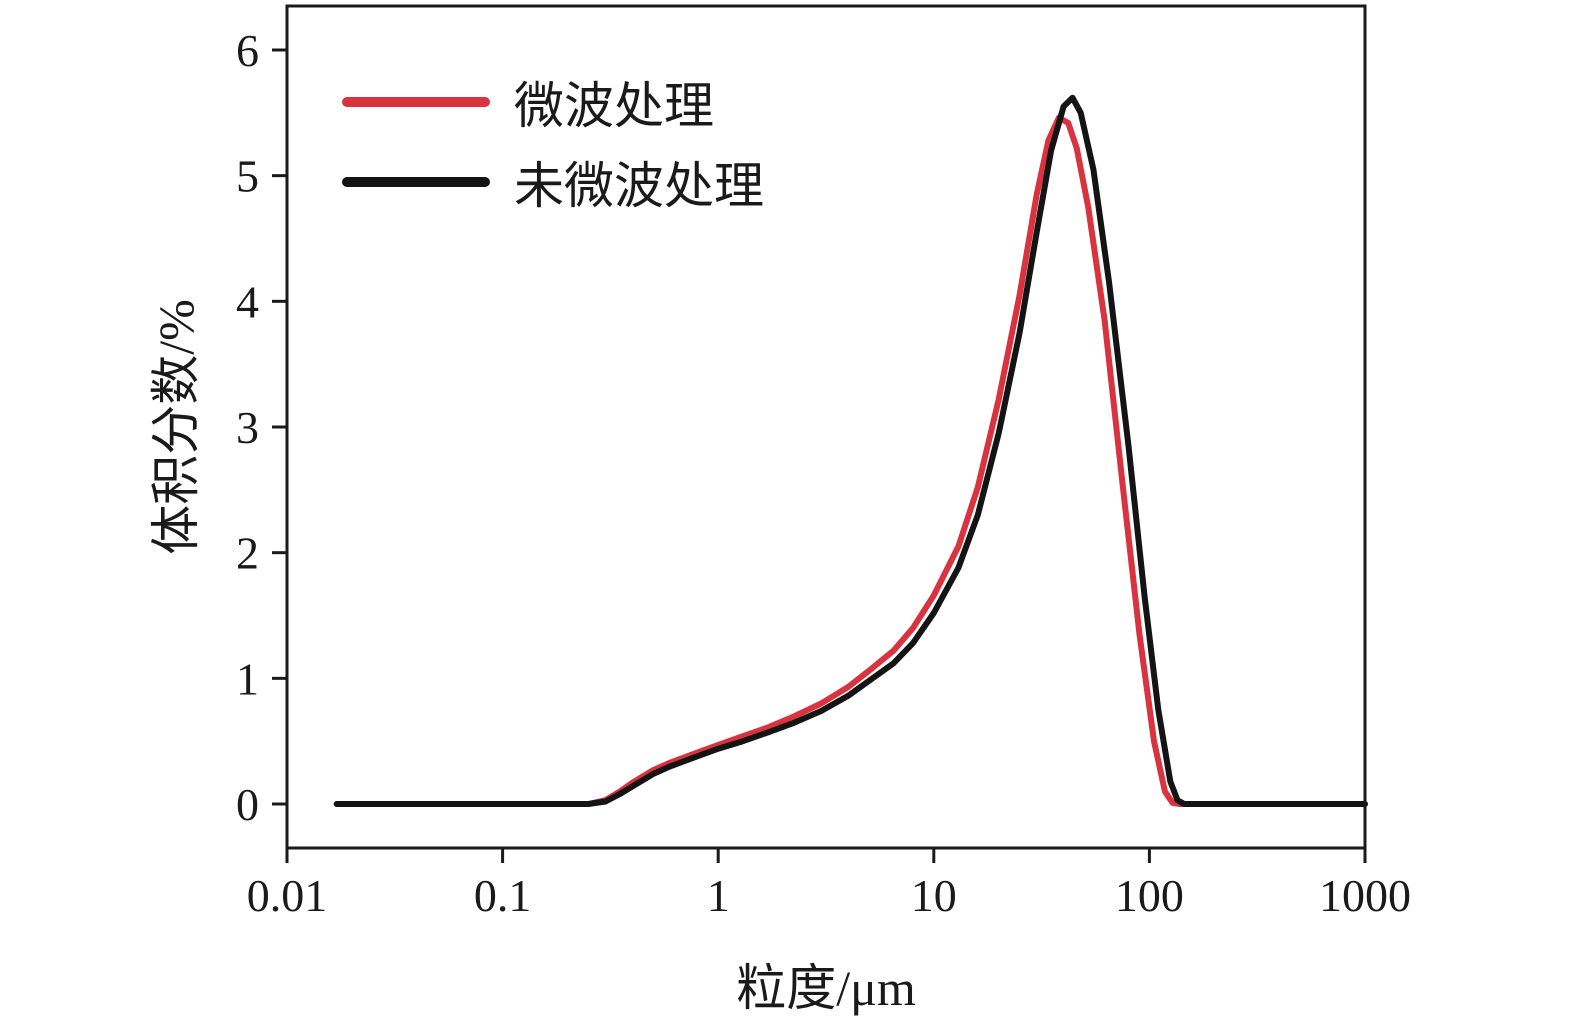  Describe the element at coordinates (1365, 895) in the screenshot. I see `x-axis-tick-label: 1000` at that location.